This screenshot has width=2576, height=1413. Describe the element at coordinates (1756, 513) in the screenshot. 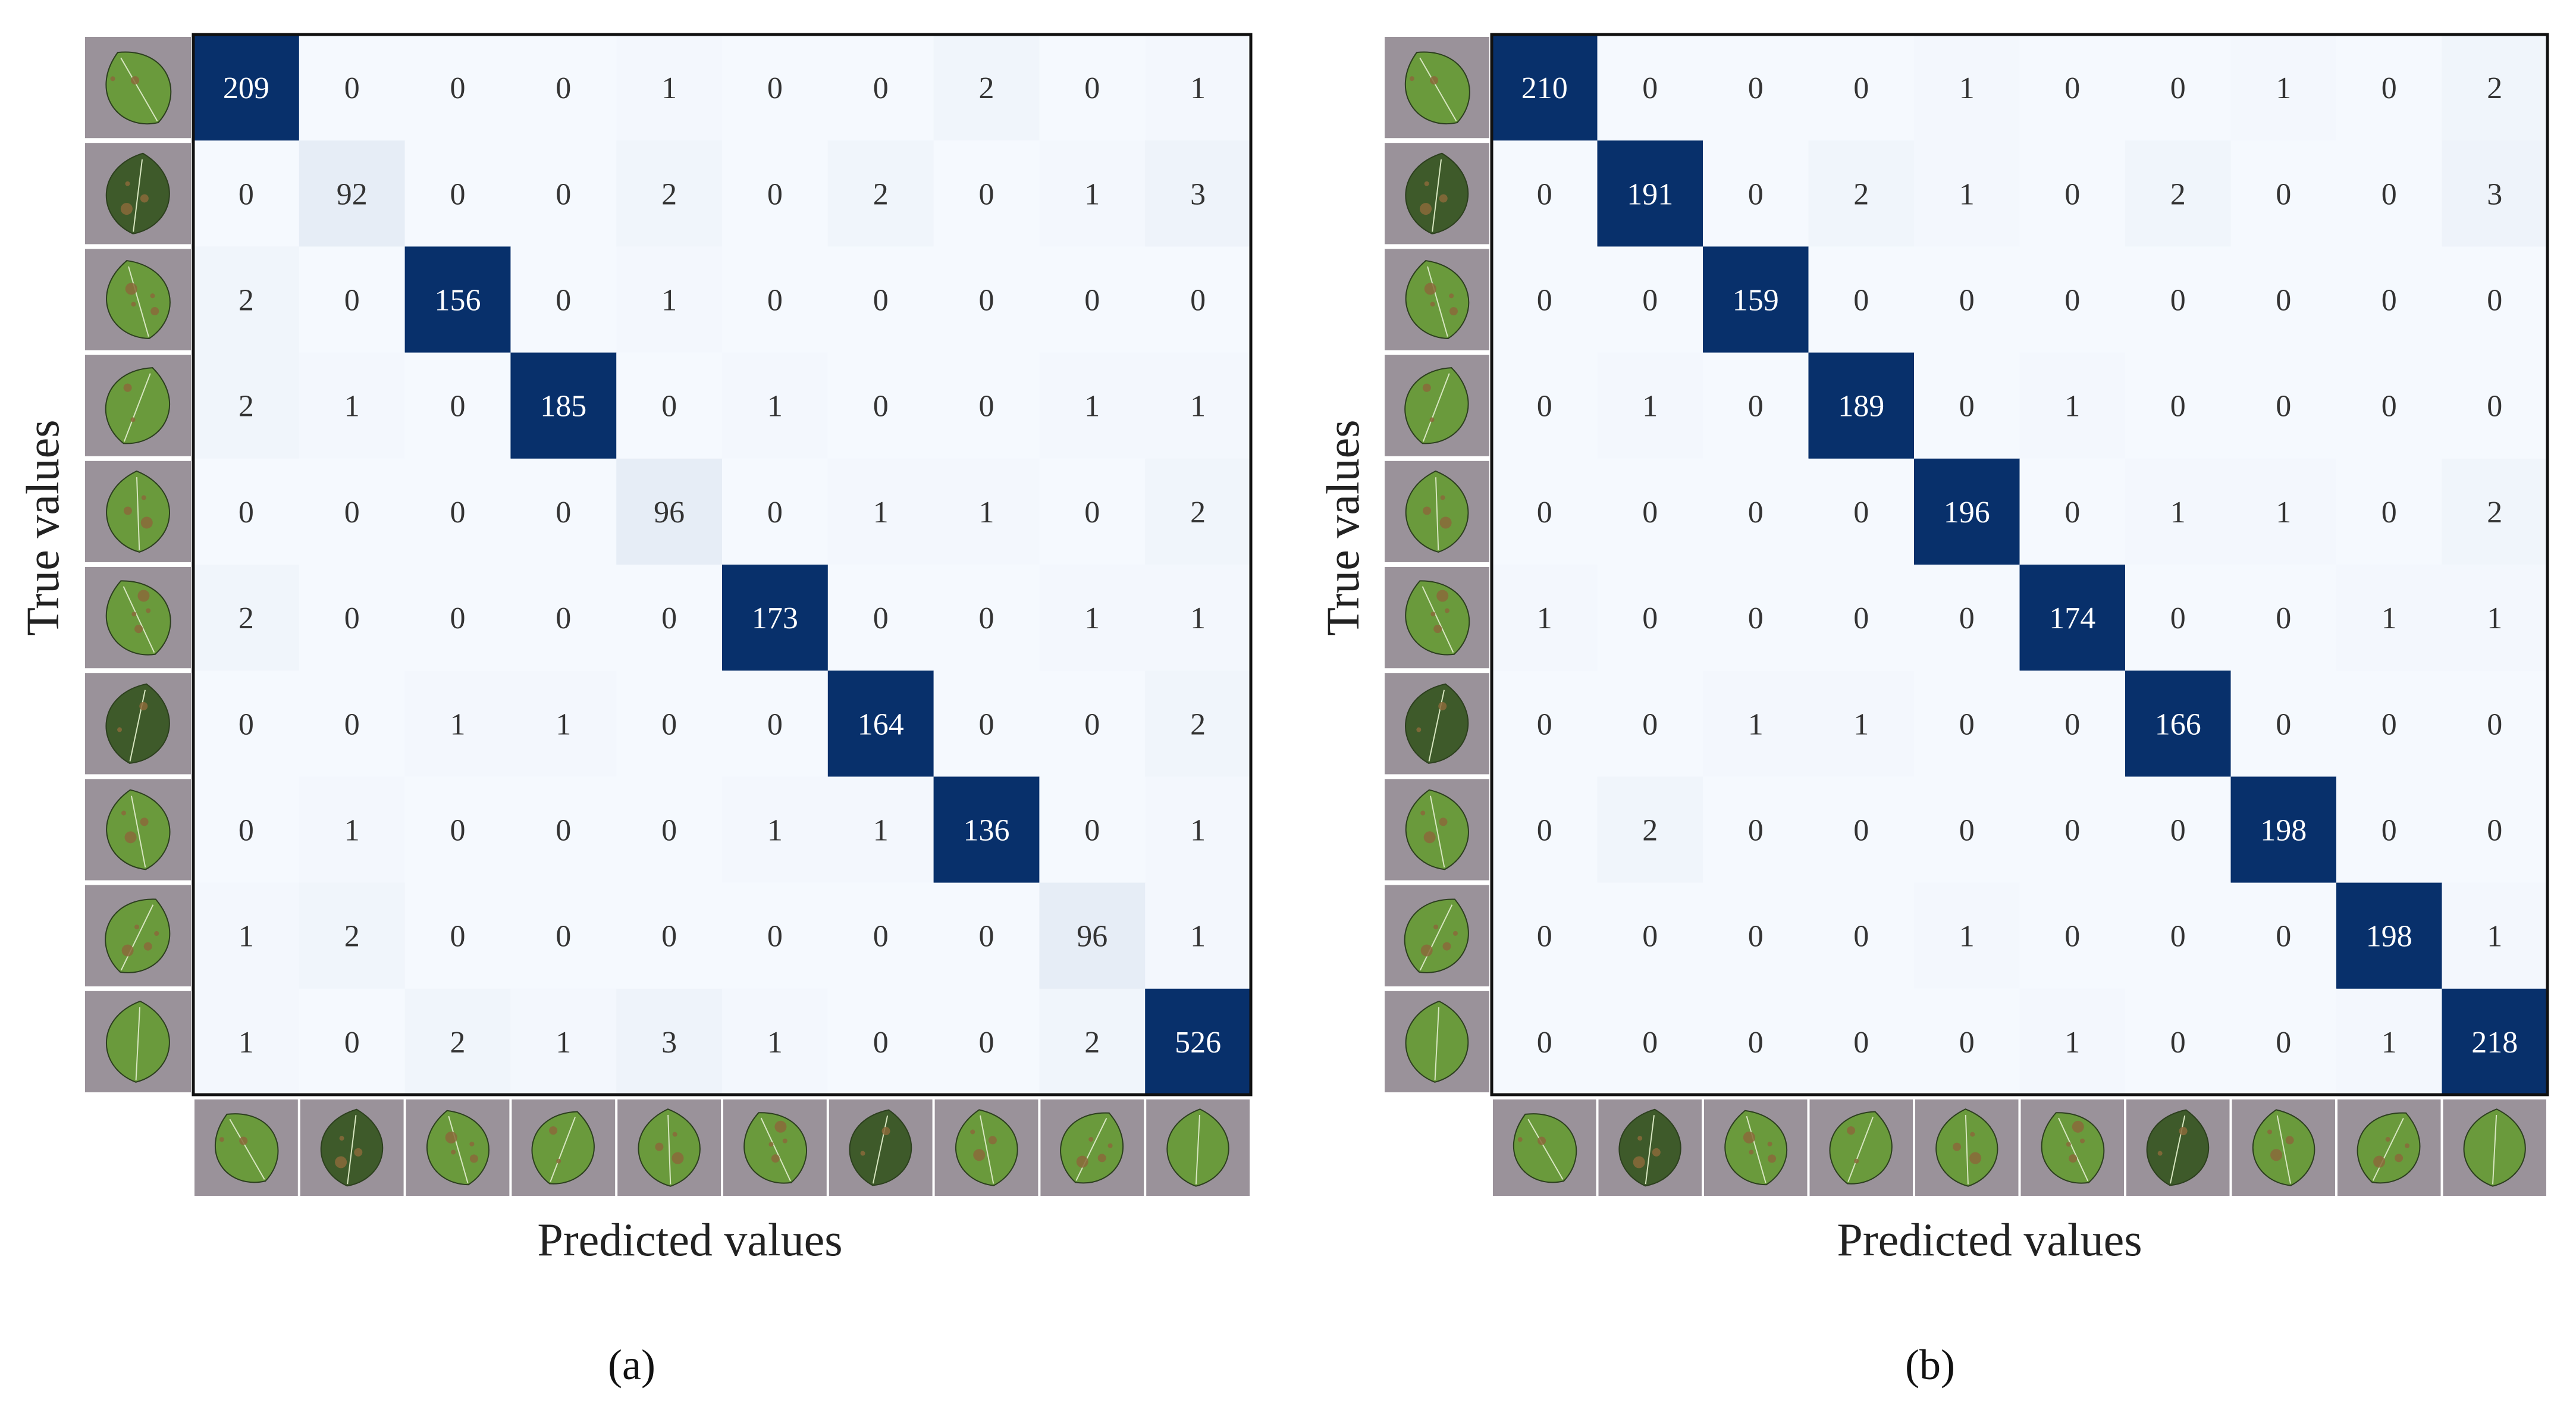

I see `cell-value-b-4-2: 0` at that location.